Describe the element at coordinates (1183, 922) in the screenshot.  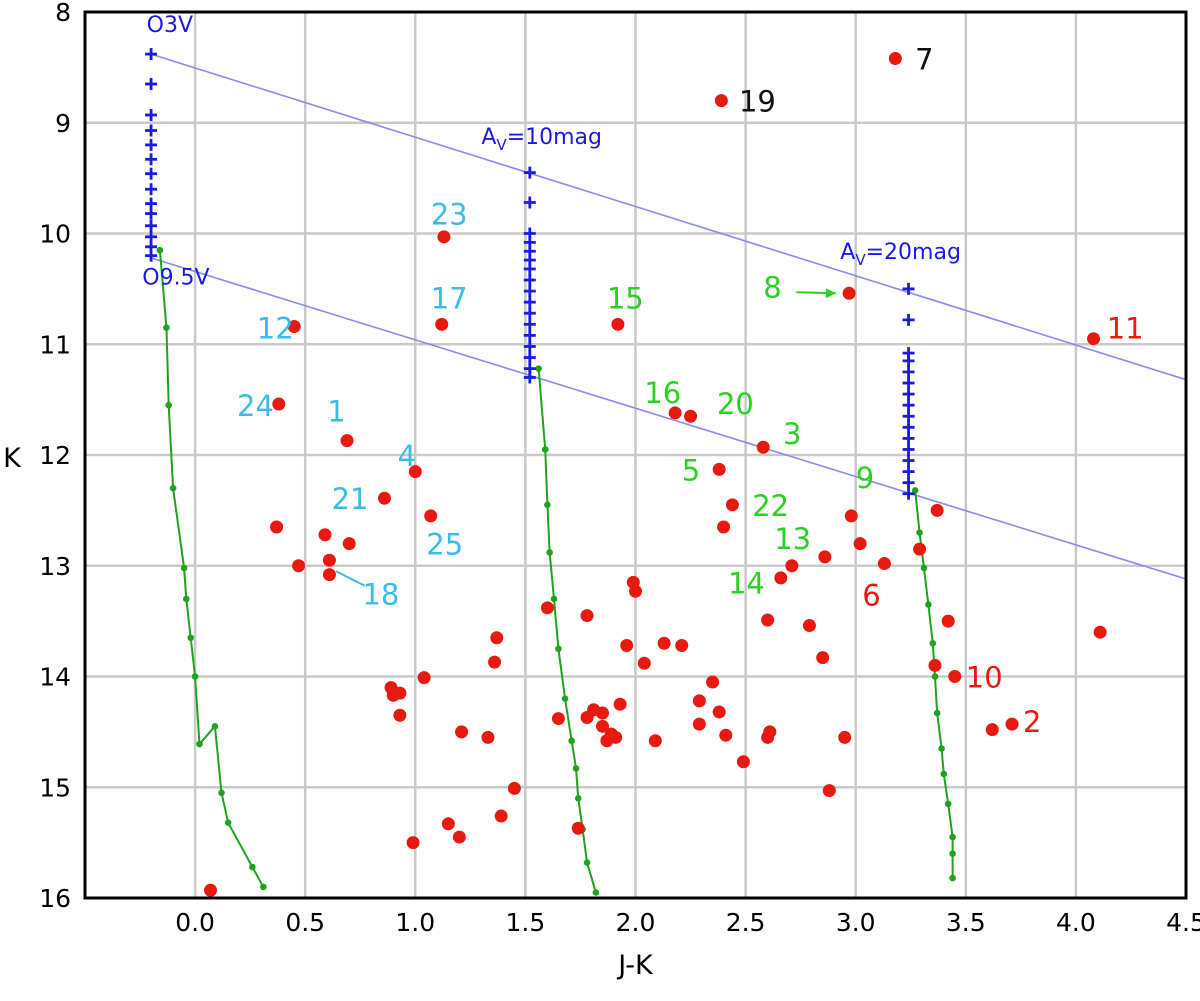
I see `x-tick-label: 4.5` at that location.